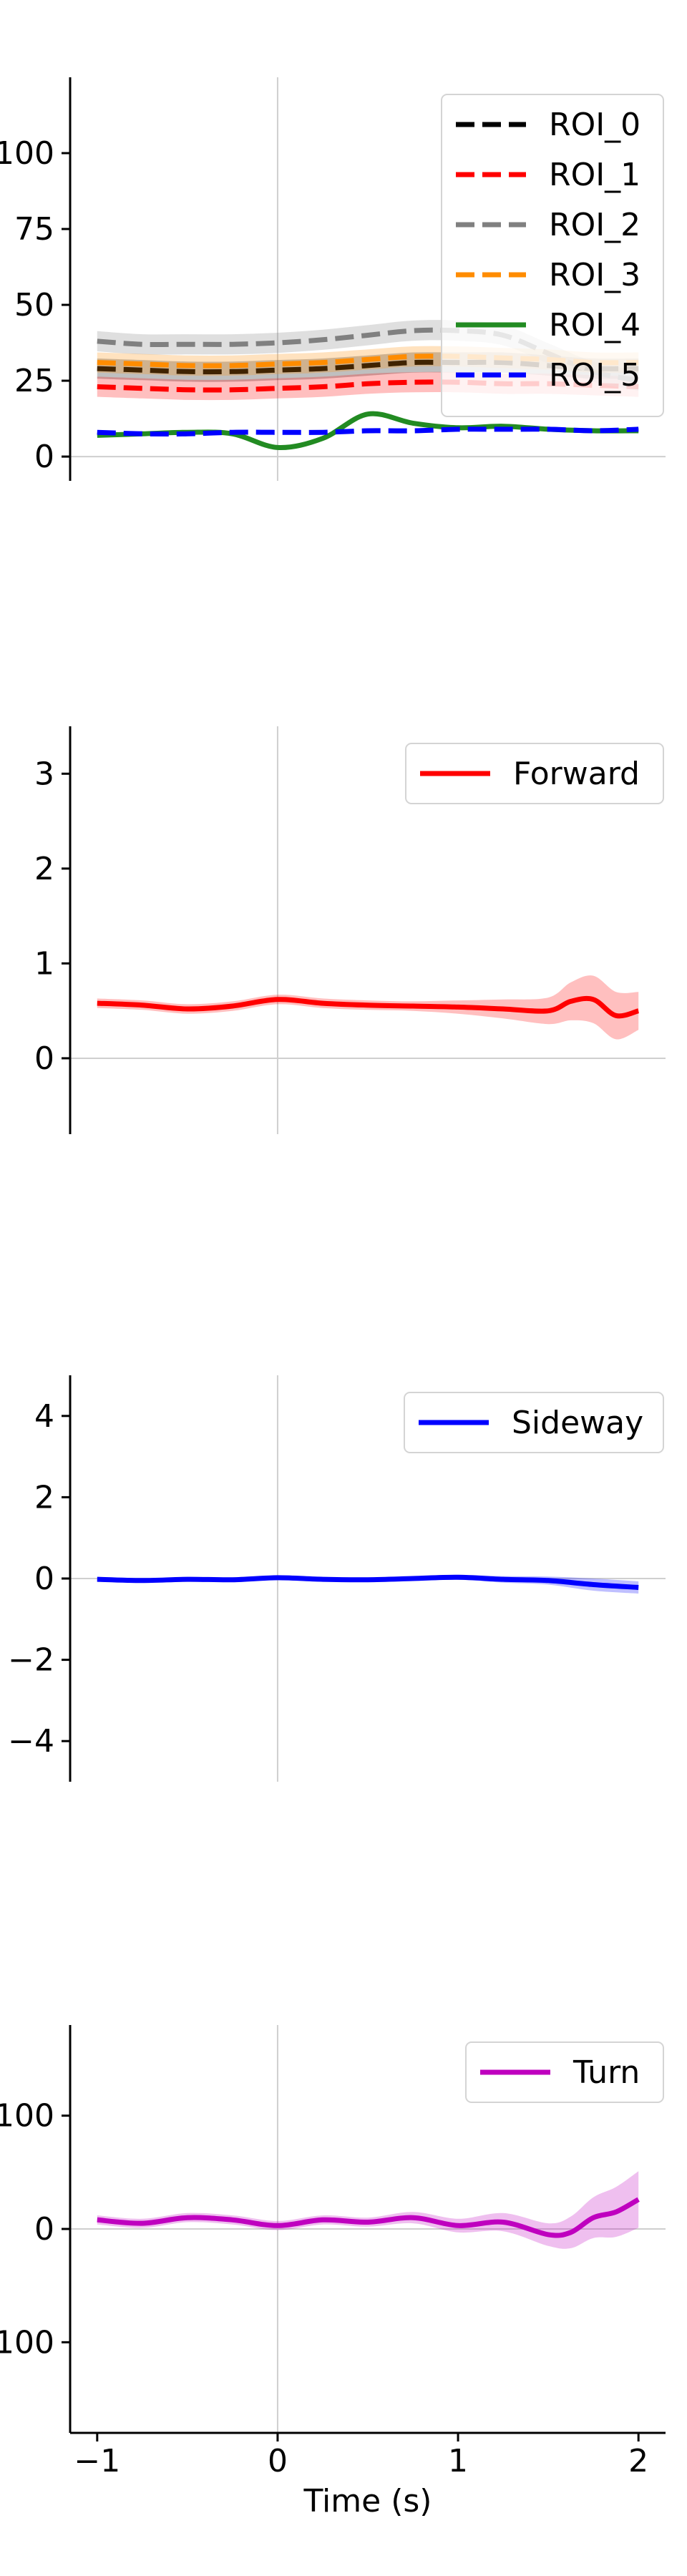 This screenshot has height=2576, width=687. I want to click on series-line-sideway, so click(368, 1582).